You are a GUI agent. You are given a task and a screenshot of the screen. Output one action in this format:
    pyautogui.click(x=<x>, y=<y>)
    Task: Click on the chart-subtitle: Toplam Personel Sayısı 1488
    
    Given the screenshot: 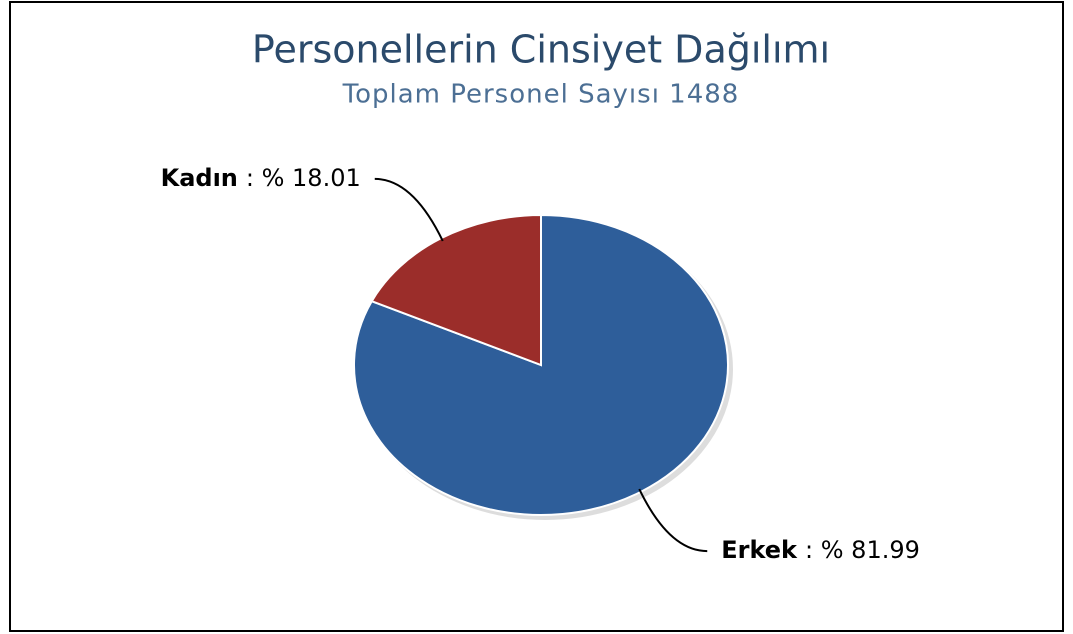 What is the action you would take?
    pyautogui.click(x=541, y=95)
    